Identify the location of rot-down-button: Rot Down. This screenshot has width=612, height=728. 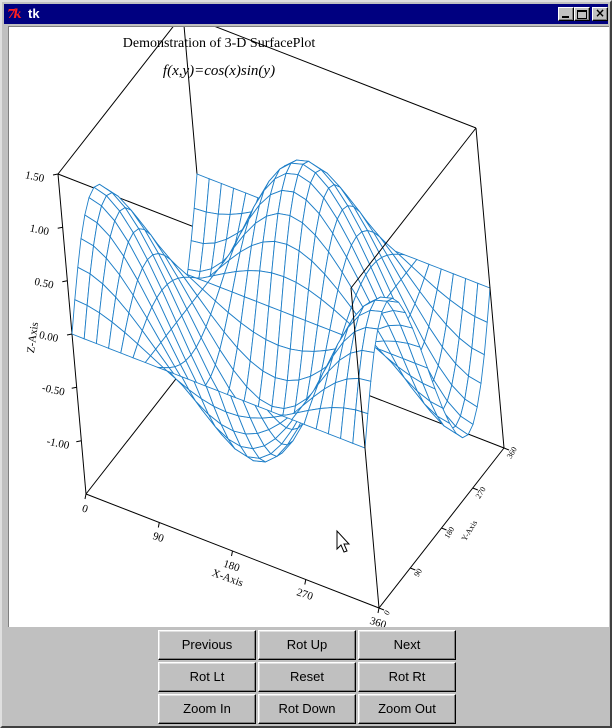
(307, 709).